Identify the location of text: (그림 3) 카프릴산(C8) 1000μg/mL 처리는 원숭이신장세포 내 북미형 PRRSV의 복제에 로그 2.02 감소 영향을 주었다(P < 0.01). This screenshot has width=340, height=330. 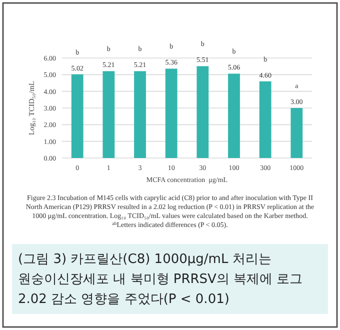
(160, 279).